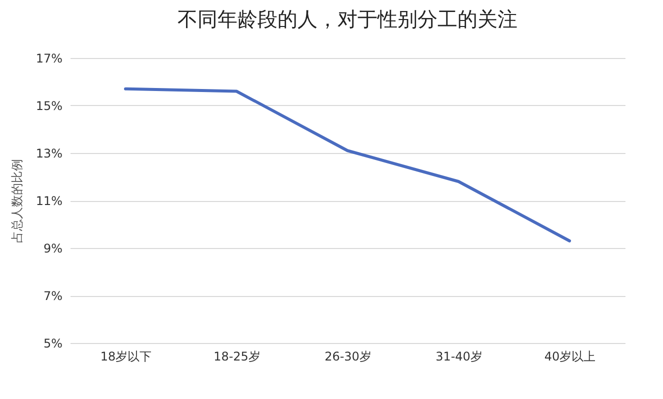 This screenshot has width=663, height=399. Describe the element at coordinates (52, 343) in the screenshot. I see `y-tick-label: 5%` at that location.